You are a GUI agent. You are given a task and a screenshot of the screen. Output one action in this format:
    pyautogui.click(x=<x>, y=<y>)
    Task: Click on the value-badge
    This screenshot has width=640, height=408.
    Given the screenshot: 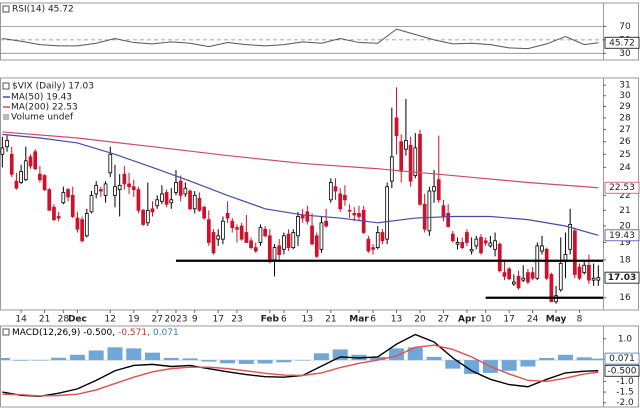 What is the action you would take?
    pyautogui.click(x=622, y=277)
    